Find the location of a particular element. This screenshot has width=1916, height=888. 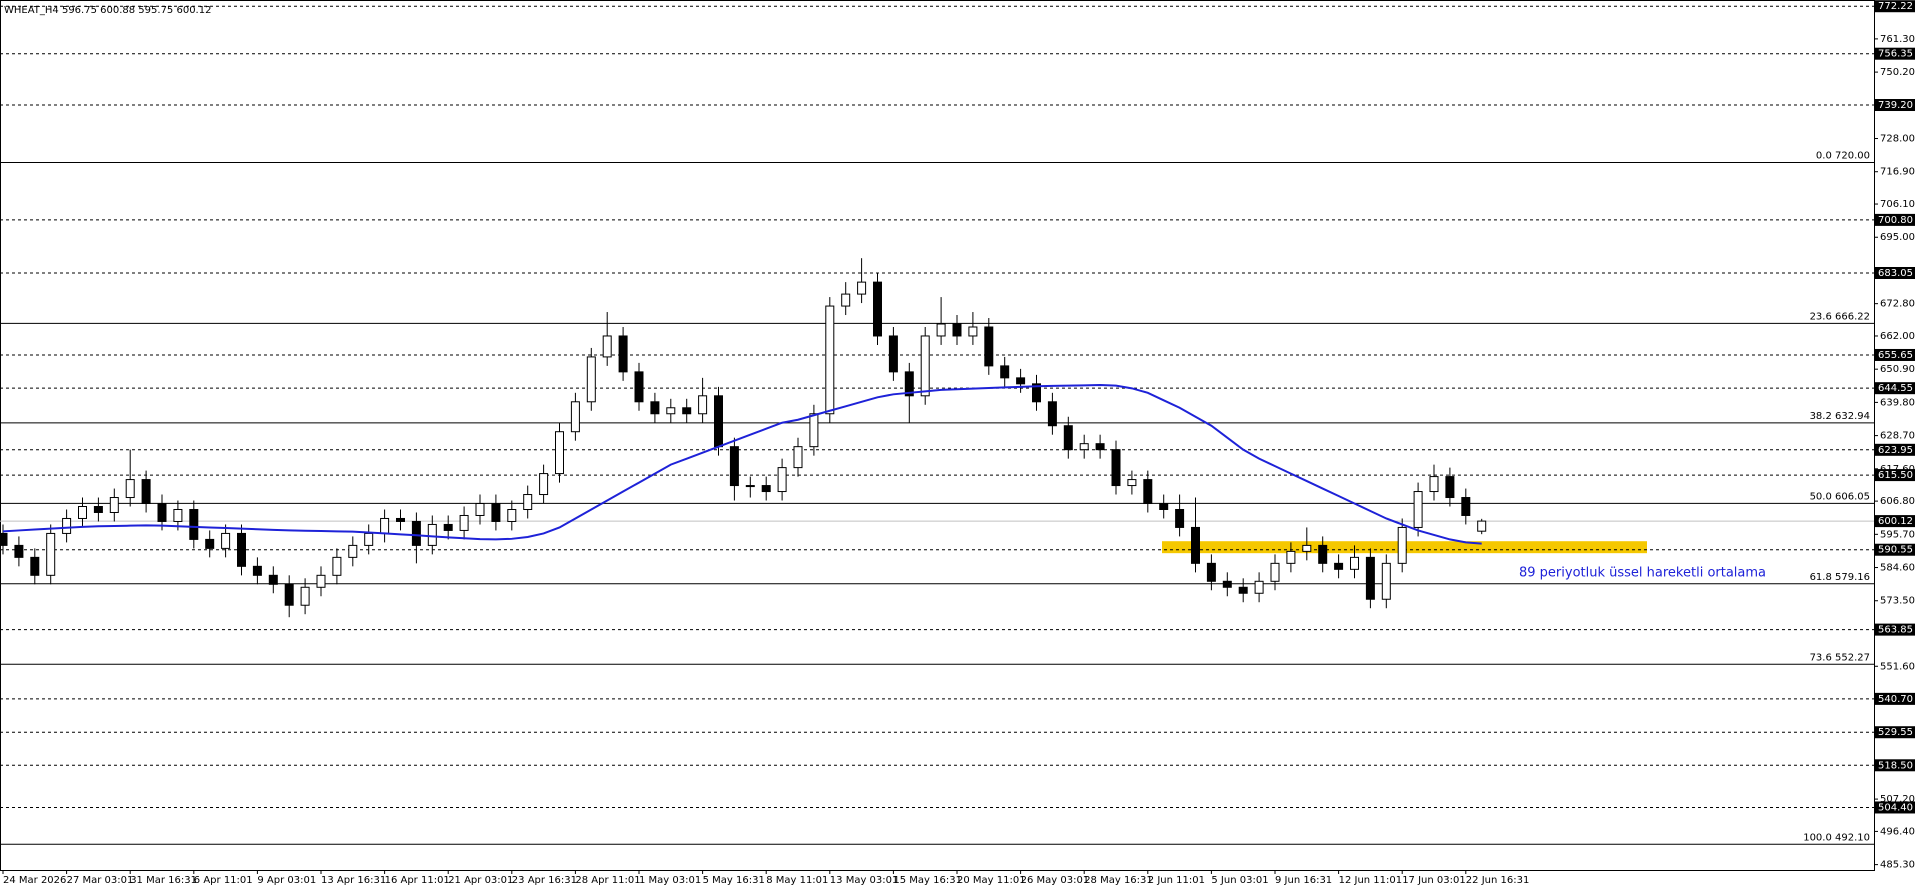

y-tick-label: 573.50 is located at coordinates (1897, 601).